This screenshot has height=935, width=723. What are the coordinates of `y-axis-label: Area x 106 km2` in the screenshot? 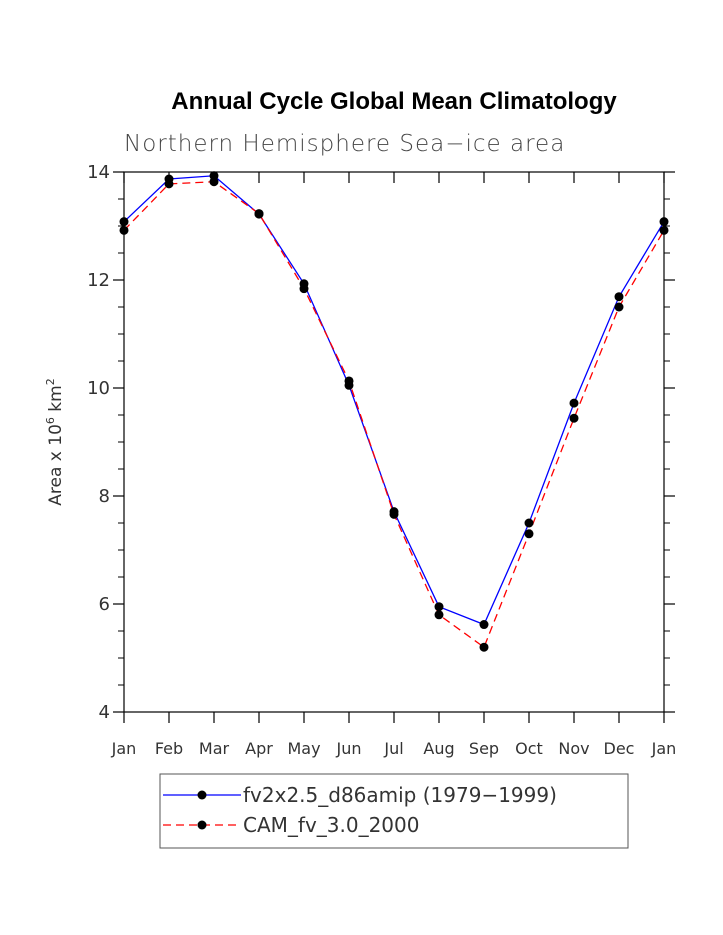 It's located at (55, 441).